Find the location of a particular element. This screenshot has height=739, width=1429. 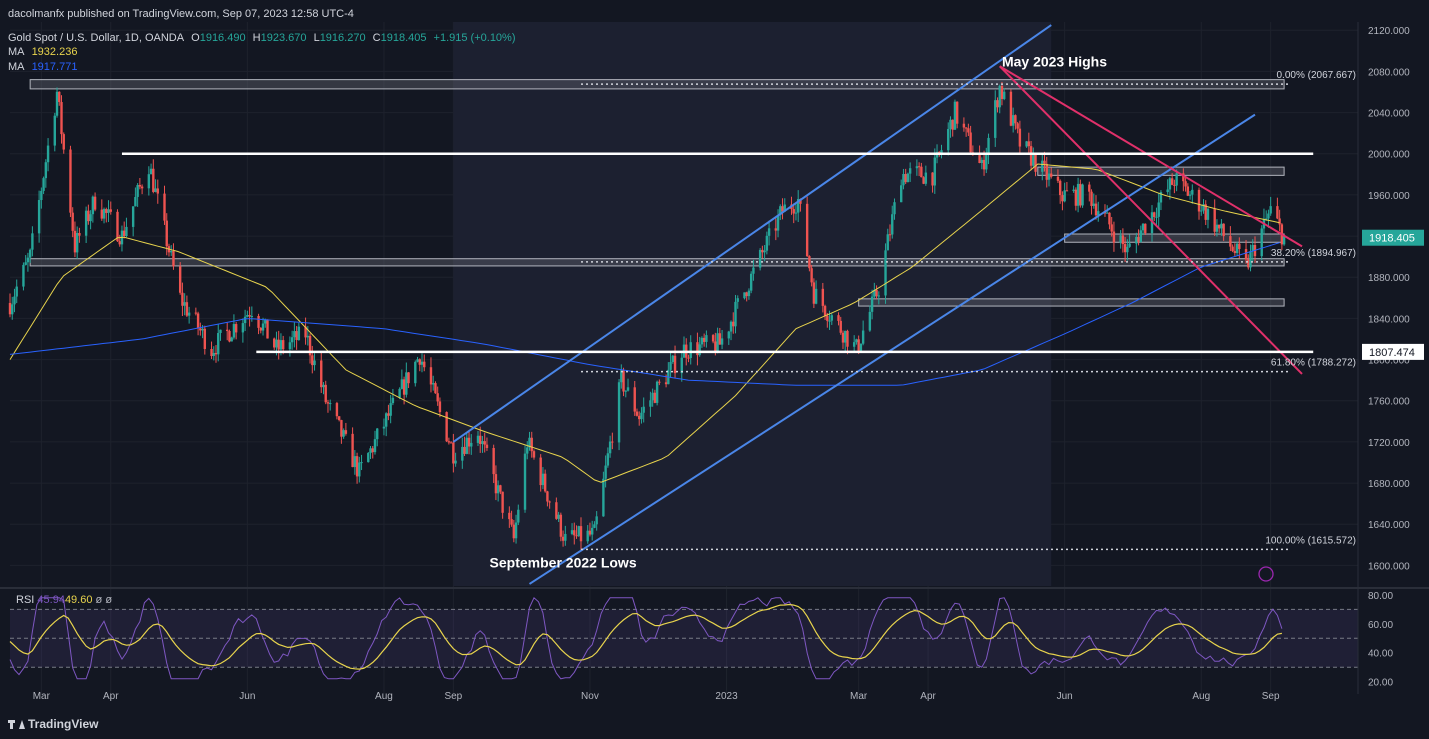

fib-label-2: 61.80% (1788.272) is located at coordinates (1313, 363).